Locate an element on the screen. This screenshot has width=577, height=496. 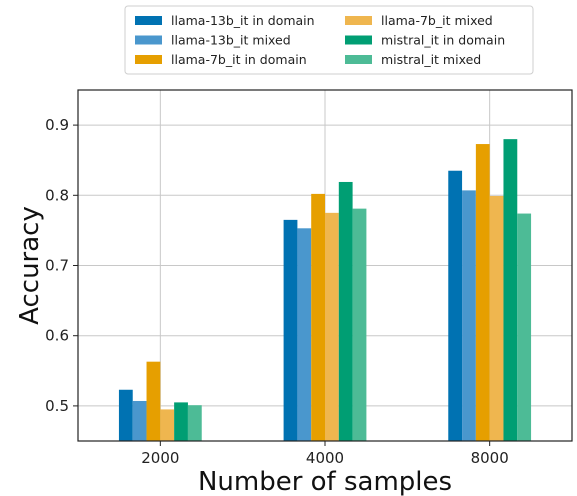
y-tick-label: 0.9 is located at coordinates (57, 125).